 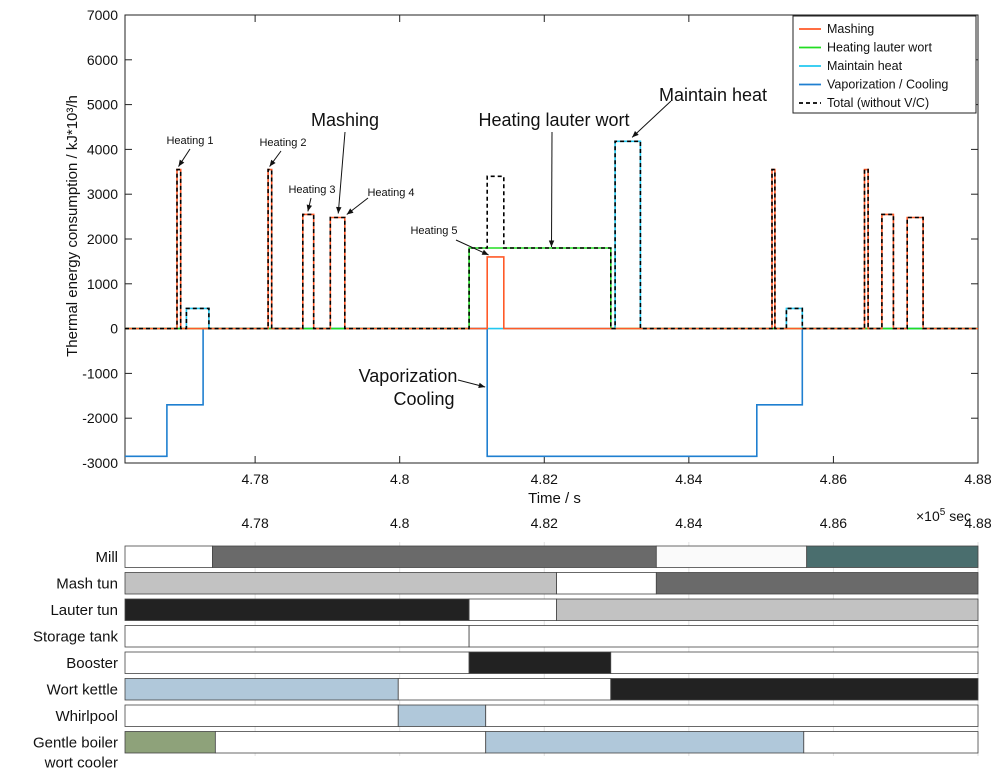 I want to click on annotation-label: Heating lauter wort, so click(x=553, y=120).